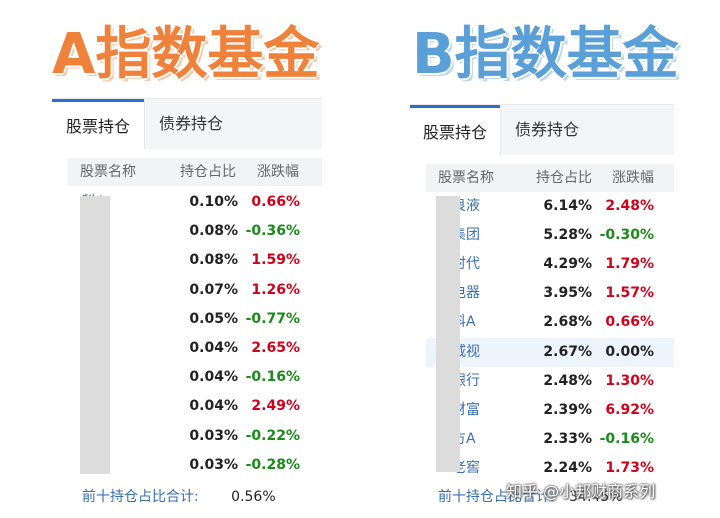 The width and height of the screenshot is (720, 518). I want to click on position-ratio: 3.95%, so click(567, 293).